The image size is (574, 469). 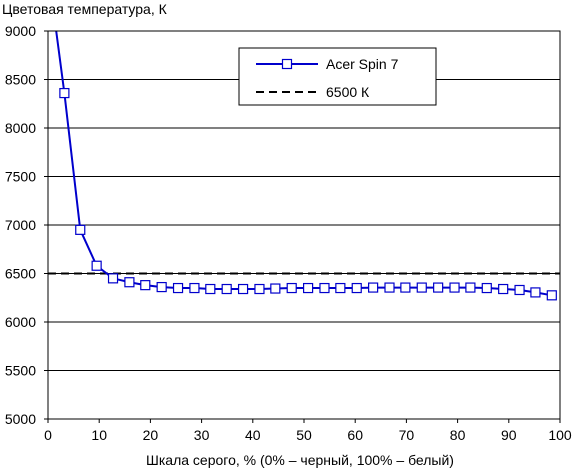 What do you see at coordinates (20, 322) in the screenshot?
I see `y-tick-label: 6000` at bounding box center [20, 322].